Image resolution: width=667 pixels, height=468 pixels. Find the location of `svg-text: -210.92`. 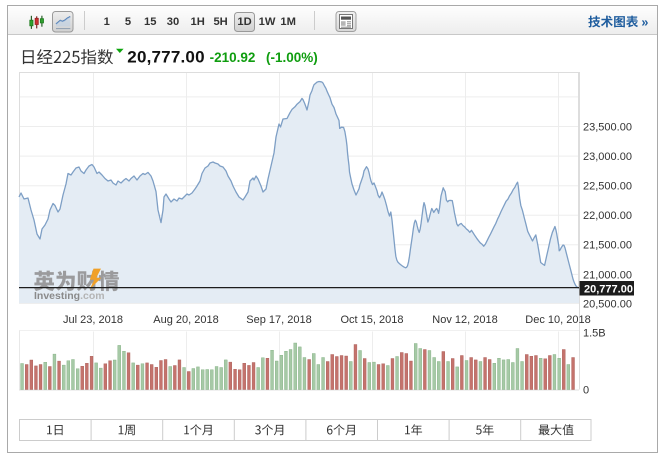

svg-text: -210.92 is located at coordinates (233, 57).